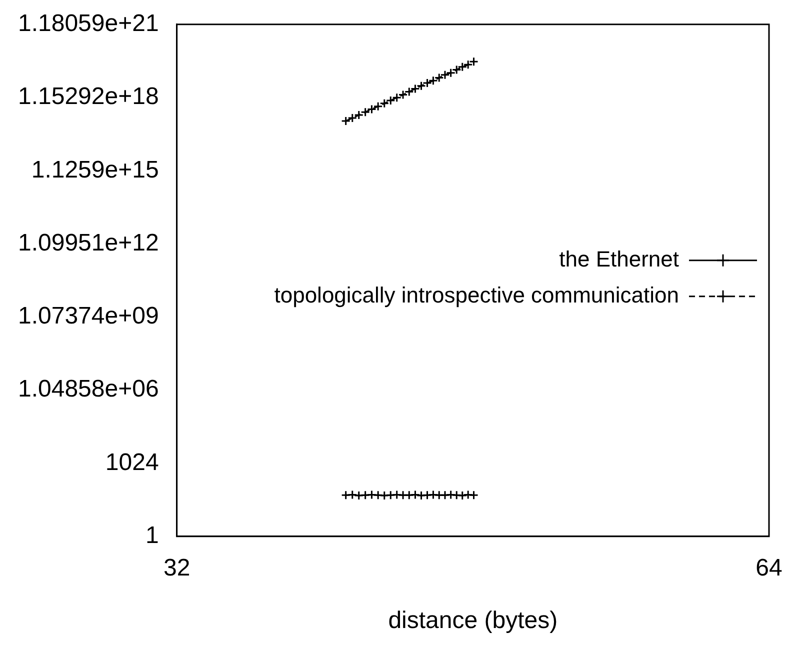 The image size is (793, 648). I want to click on x-axis-title: distance (bytes), so click(473, 620).